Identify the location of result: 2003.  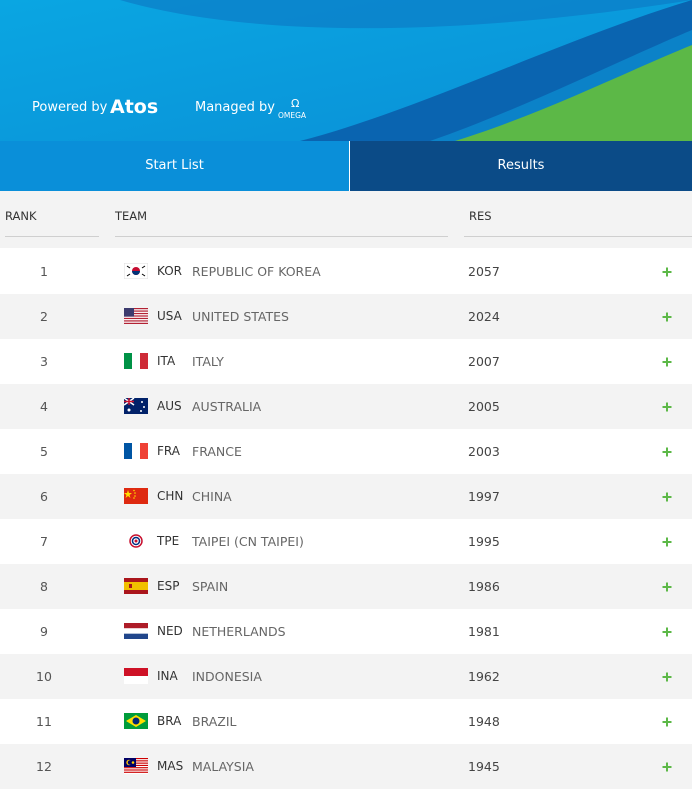
(484, 451).